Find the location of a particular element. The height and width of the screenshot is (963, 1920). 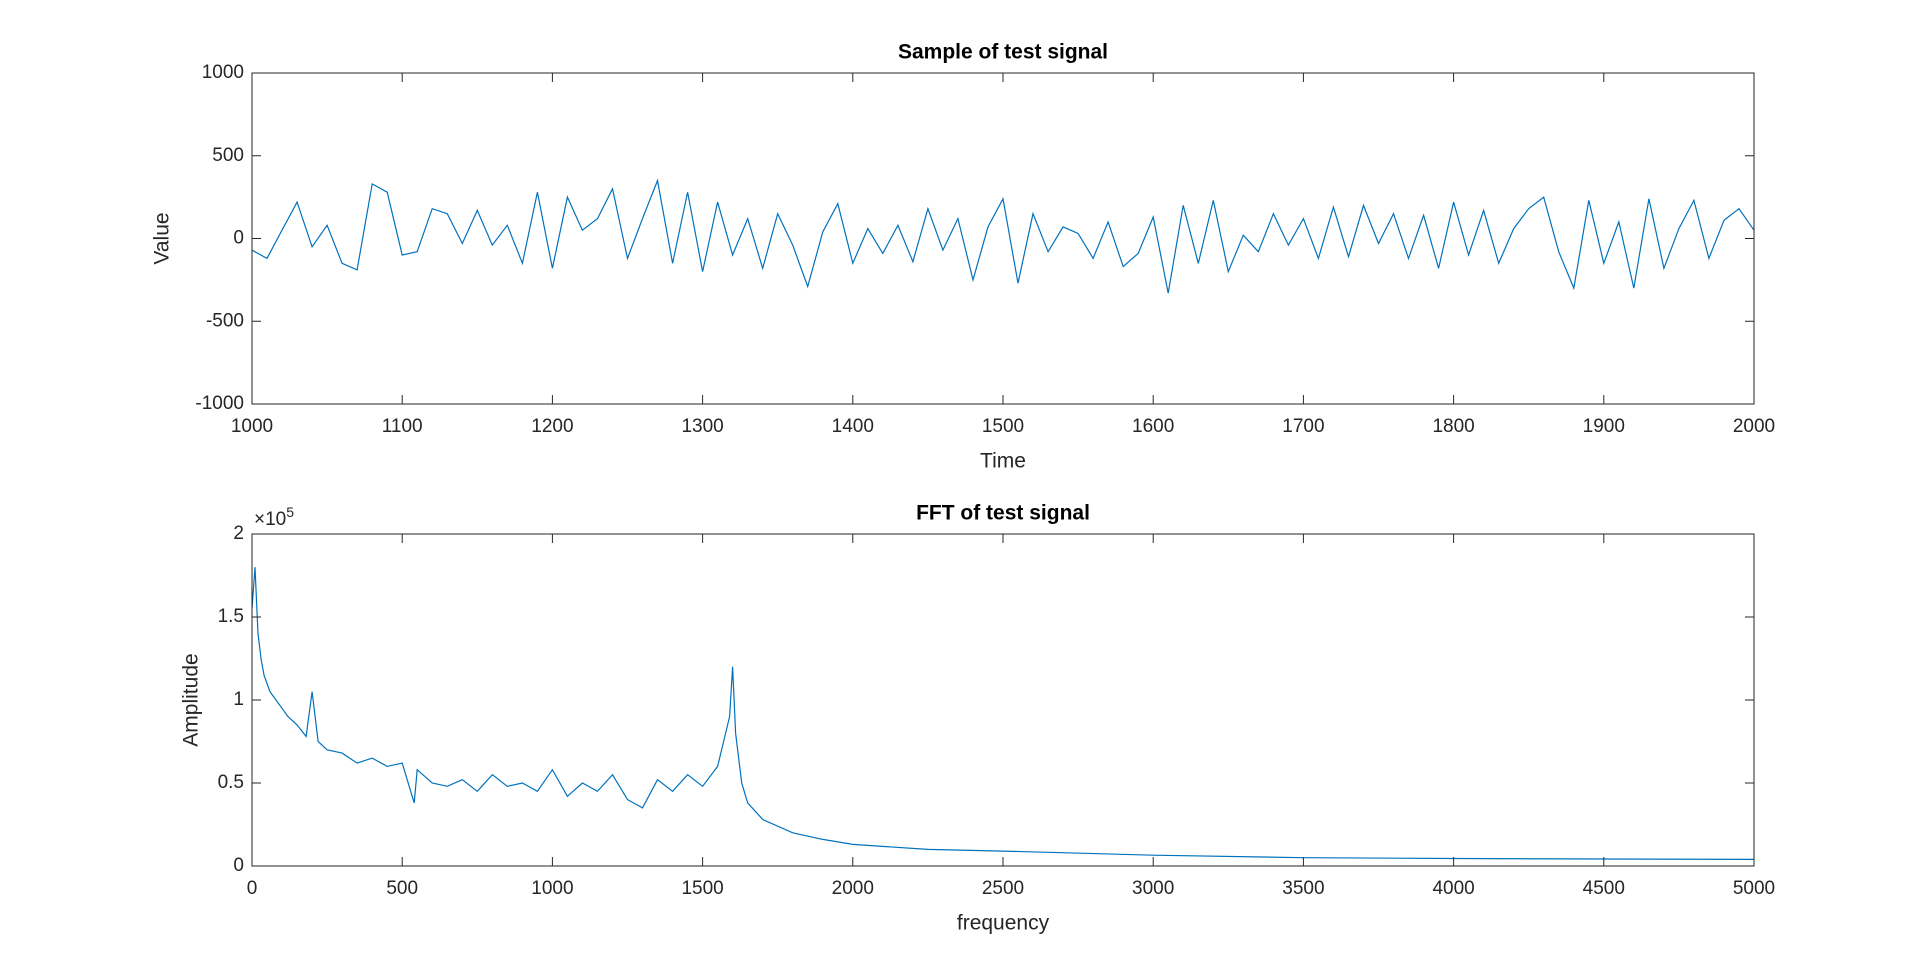

y-tick-label: 500 is located at coordinates (228, 155).